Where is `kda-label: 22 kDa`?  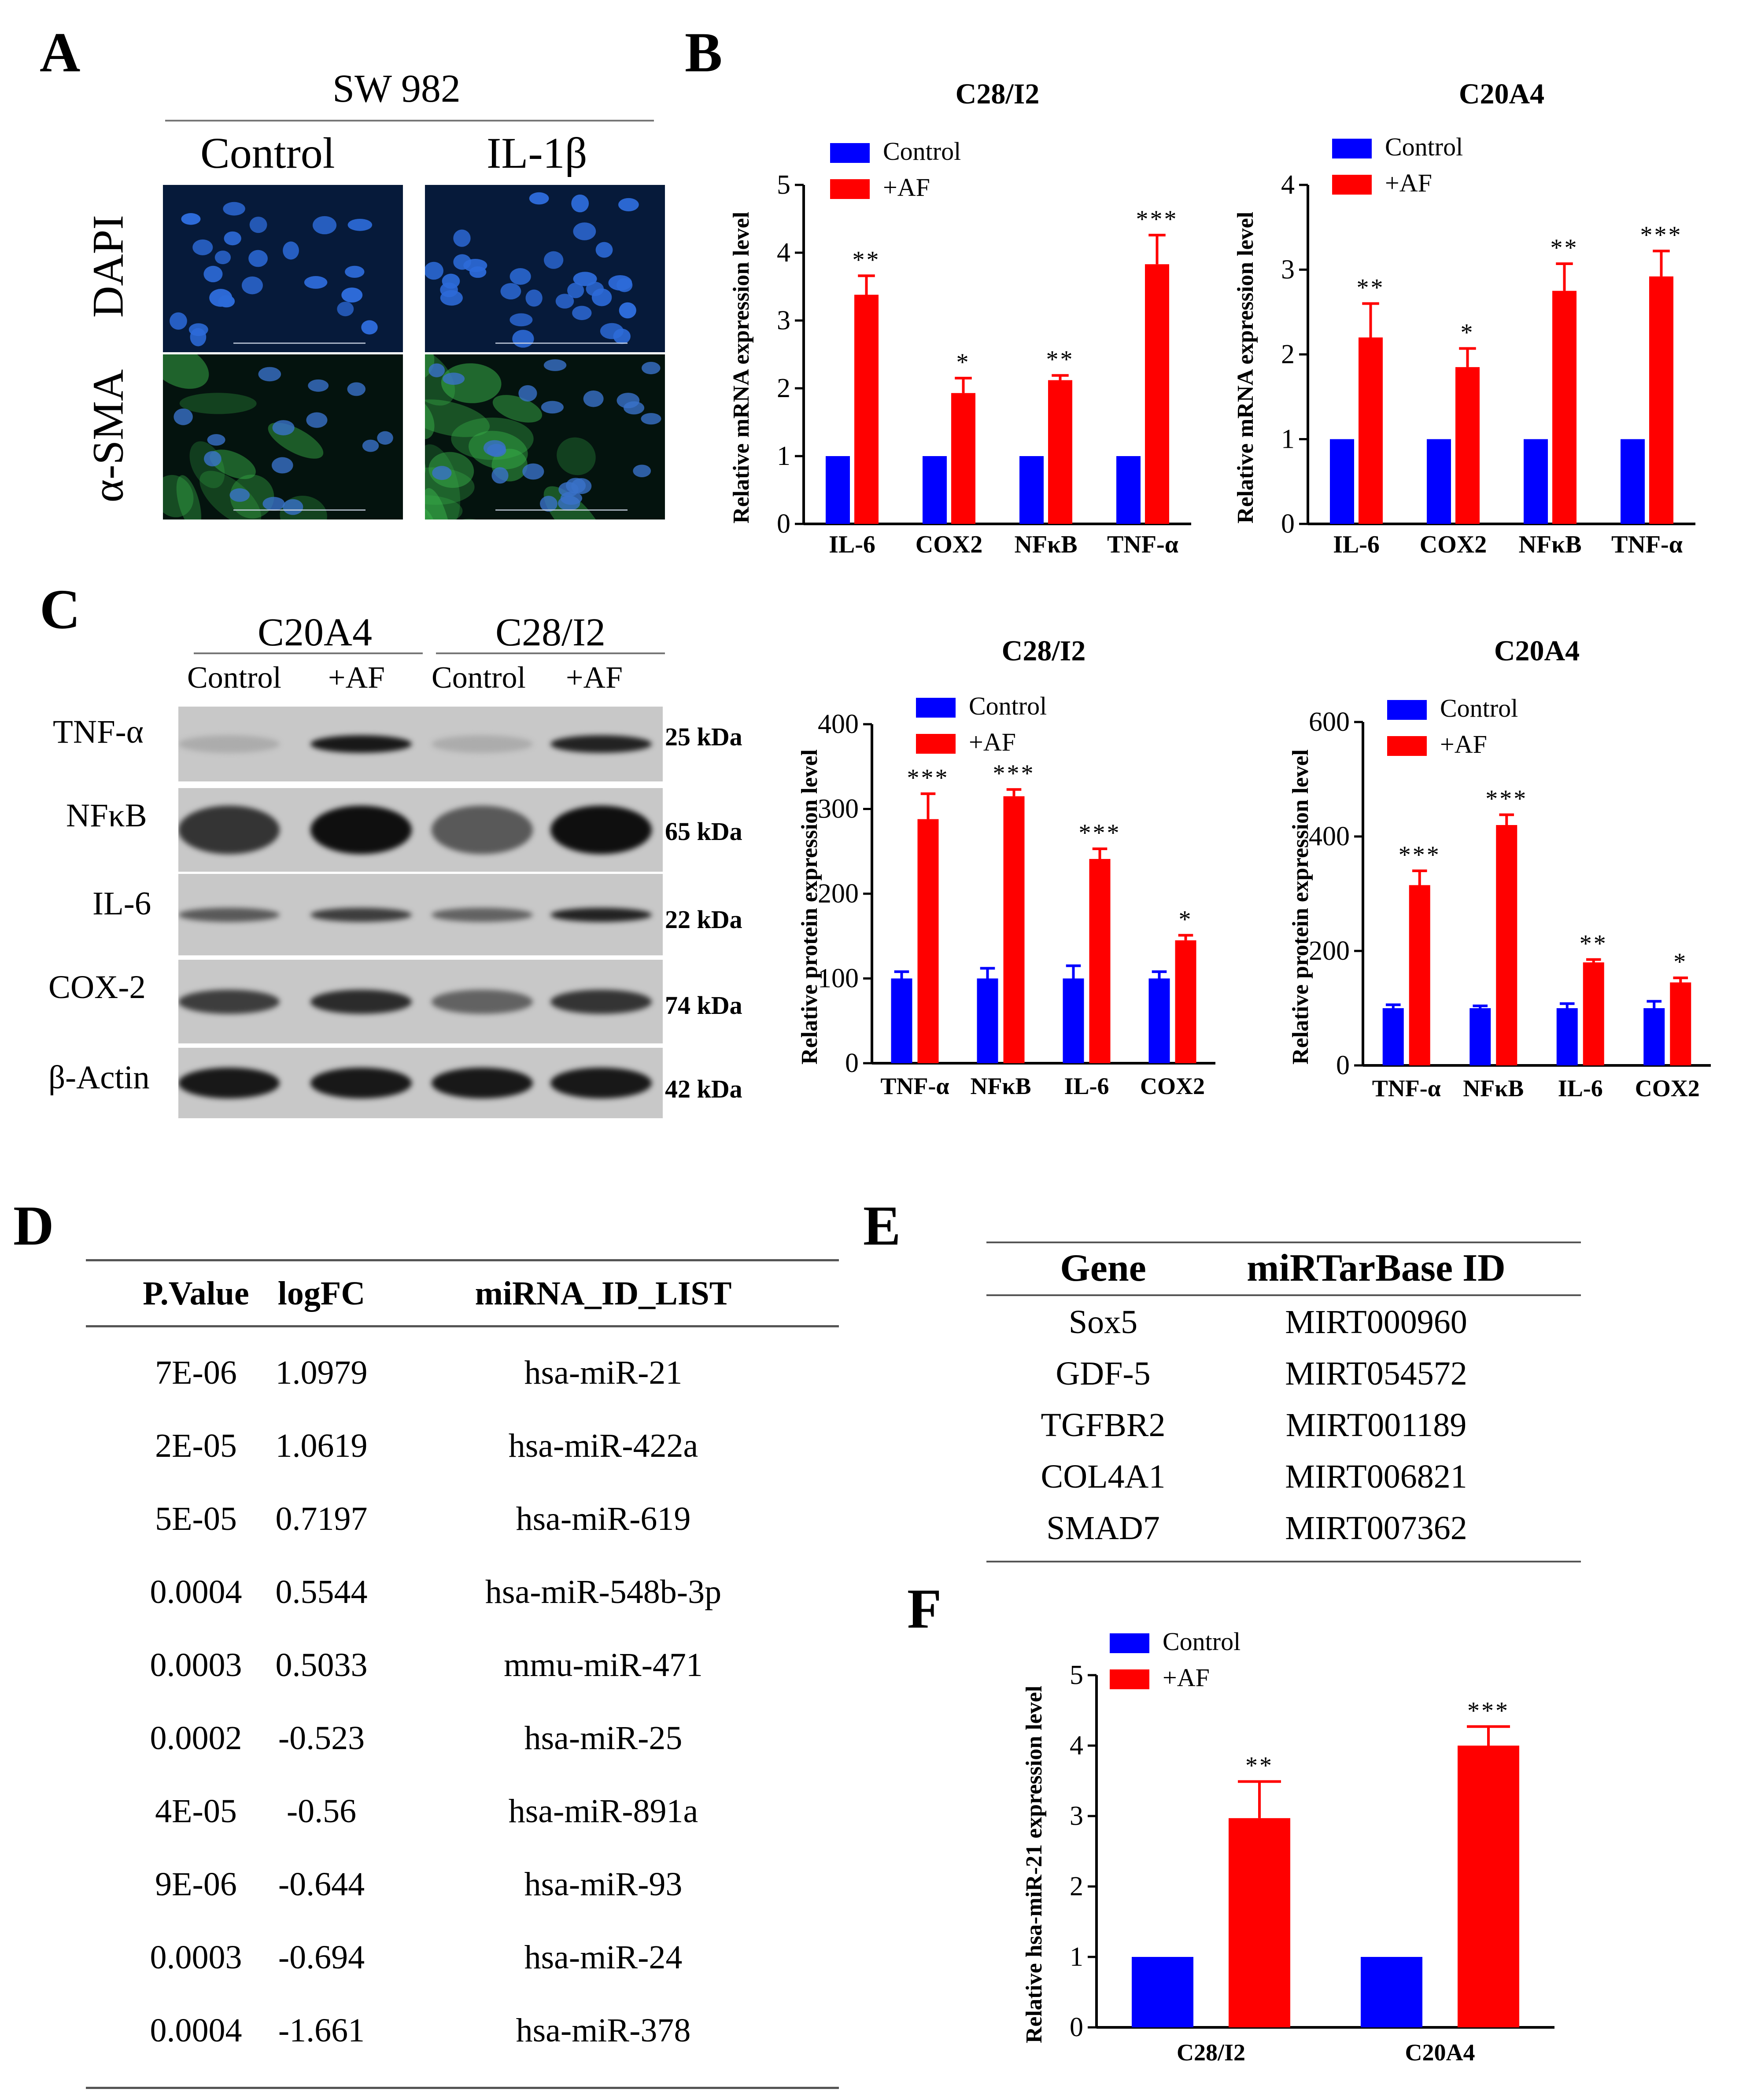 kda-label: 22 kDa is located at coordinates (703, 919).